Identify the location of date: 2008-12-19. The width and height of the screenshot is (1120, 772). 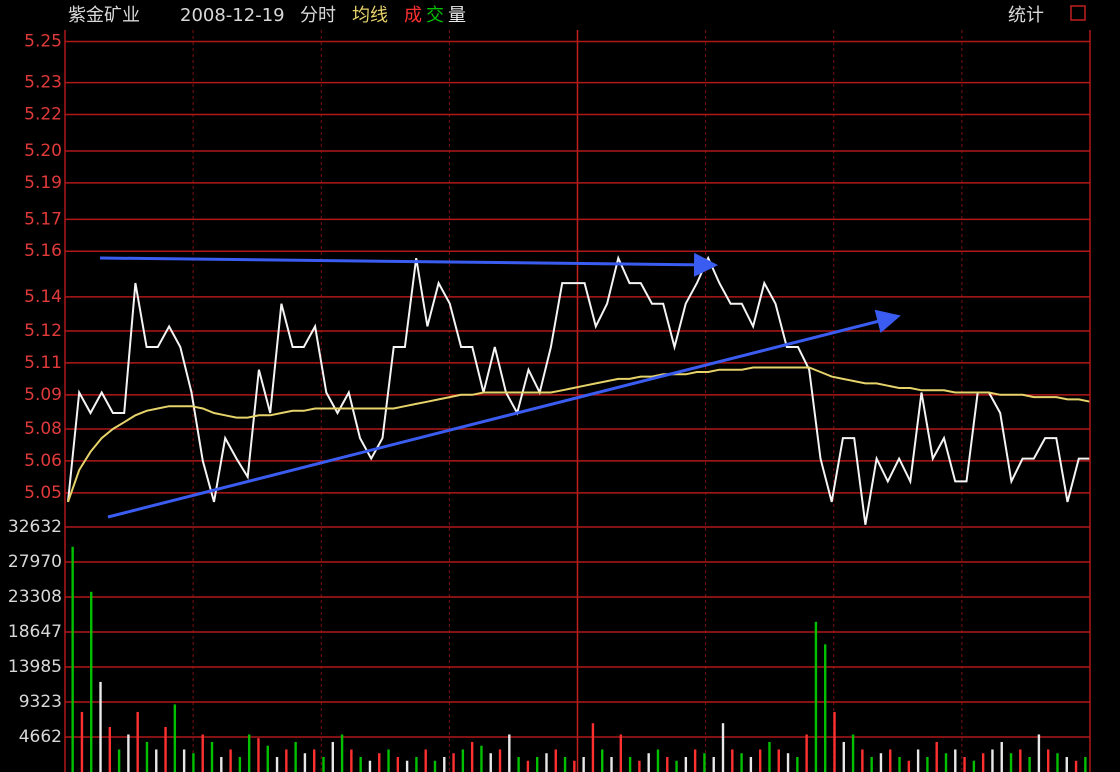
(232, 15).